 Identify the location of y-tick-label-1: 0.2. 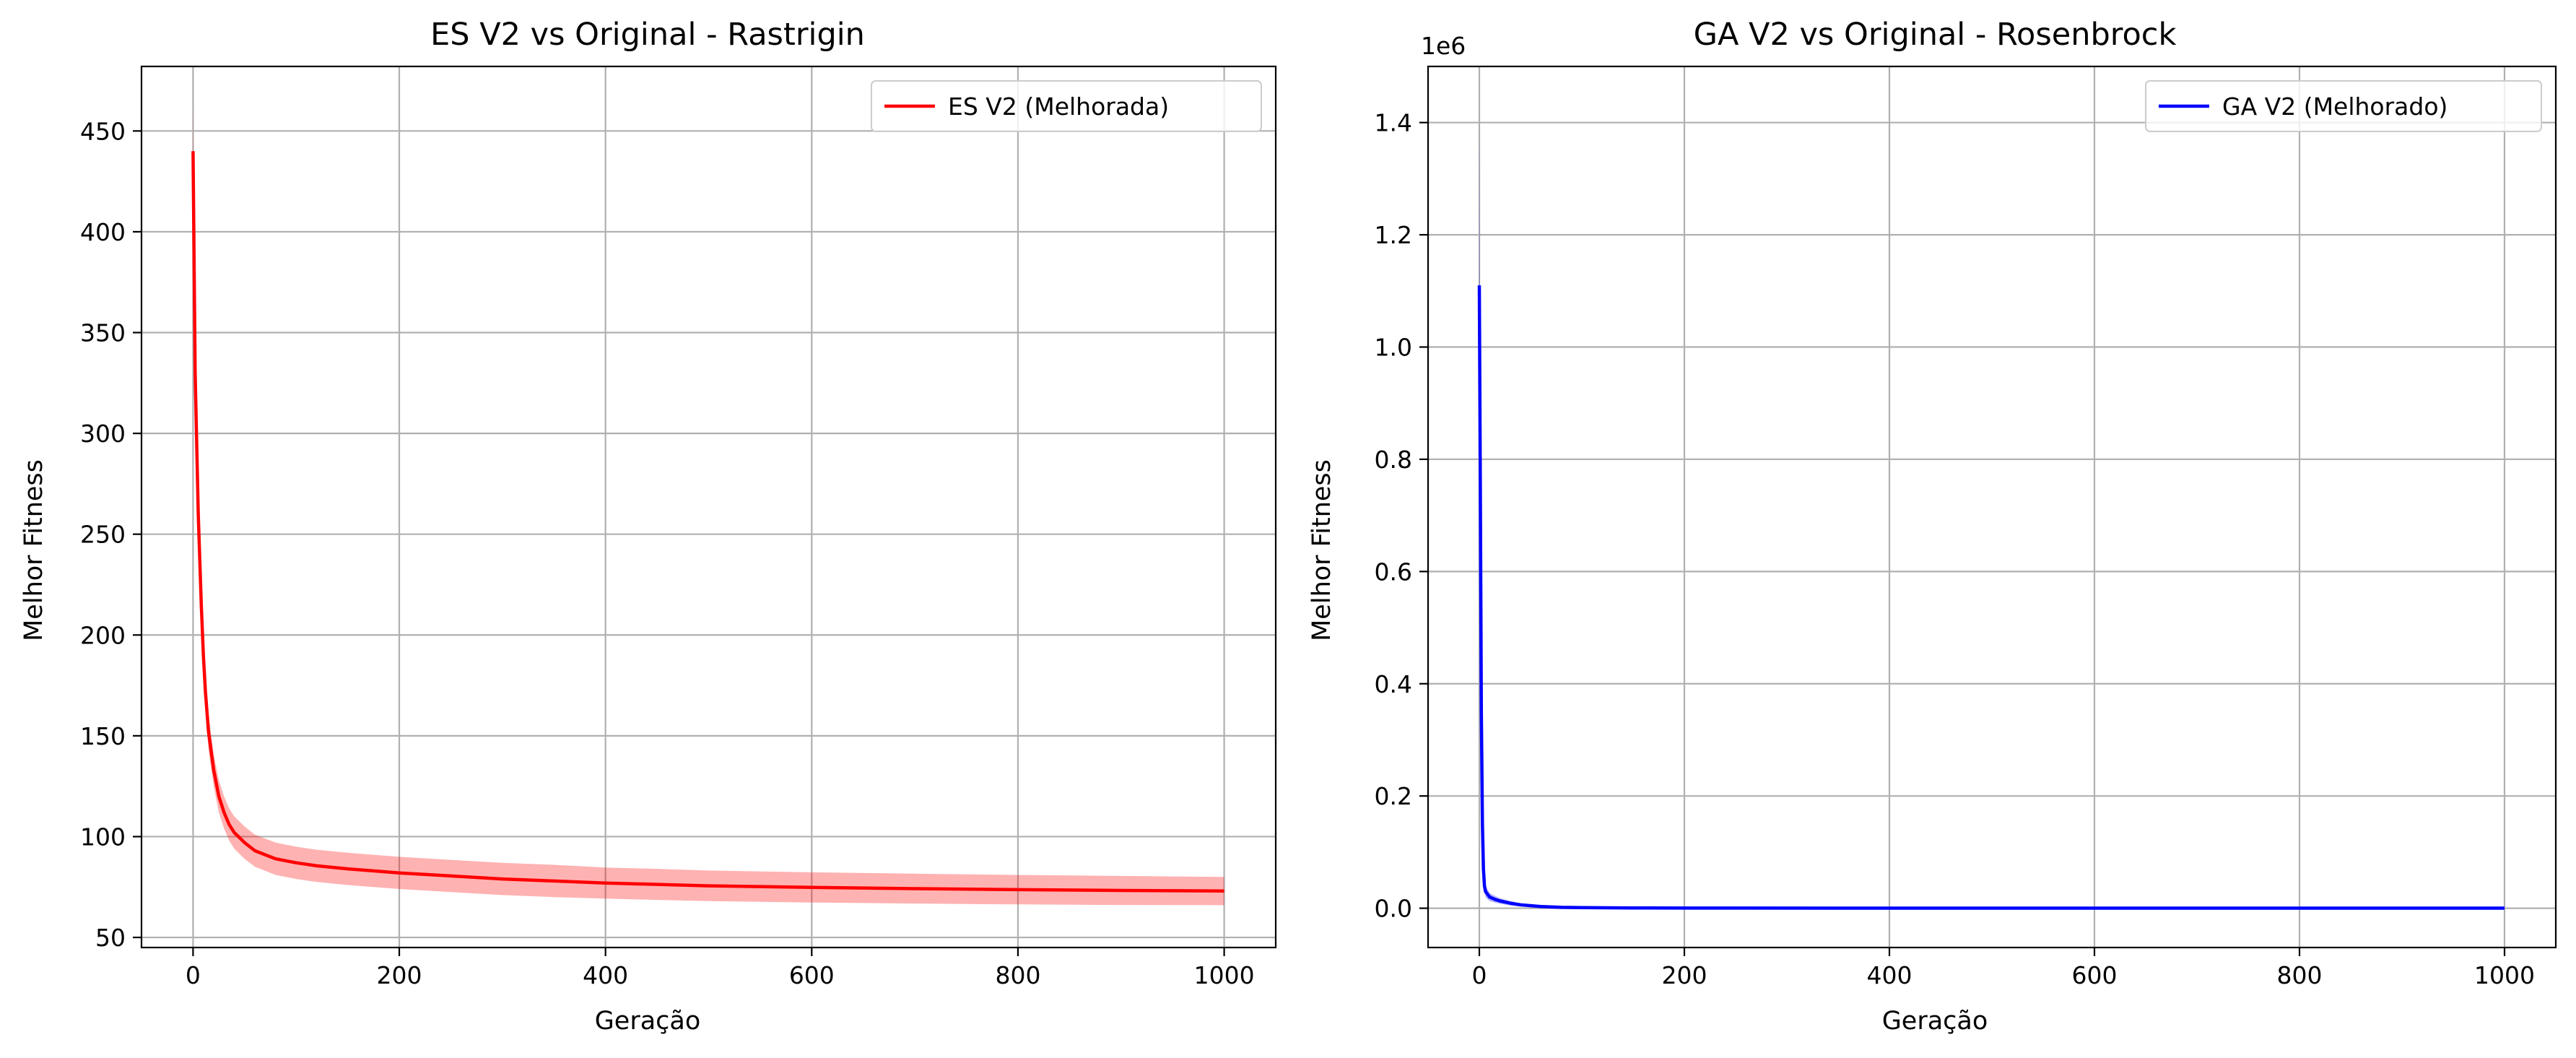
(1393, 796).